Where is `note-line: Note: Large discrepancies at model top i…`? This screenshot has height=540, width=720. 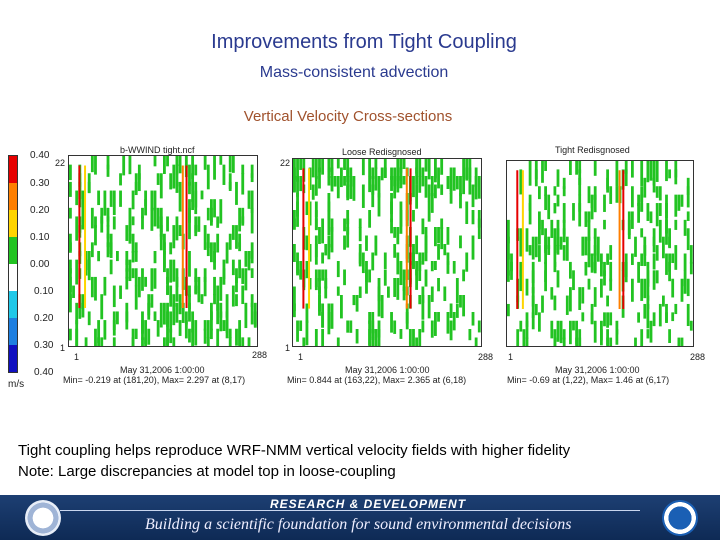 note-line: Note: Large discrepancies at model top i… is located at coordinates (207, 471).